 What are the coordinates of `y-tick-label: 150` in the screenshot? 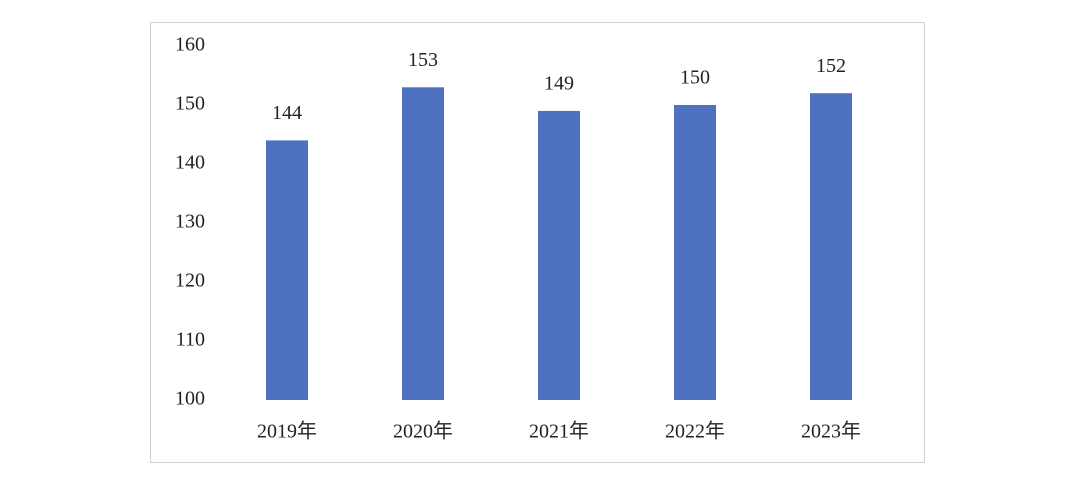 It's located at (190, 104).